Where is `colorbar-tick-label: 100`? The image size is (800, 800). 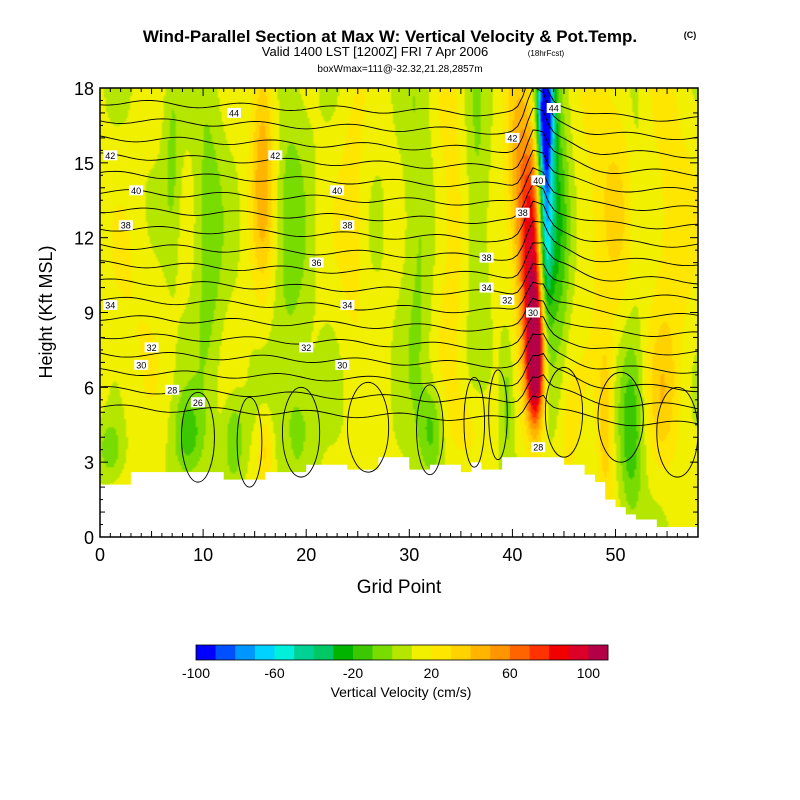
colorbar-tick-label: 100 is located at coordinates (589, 673).